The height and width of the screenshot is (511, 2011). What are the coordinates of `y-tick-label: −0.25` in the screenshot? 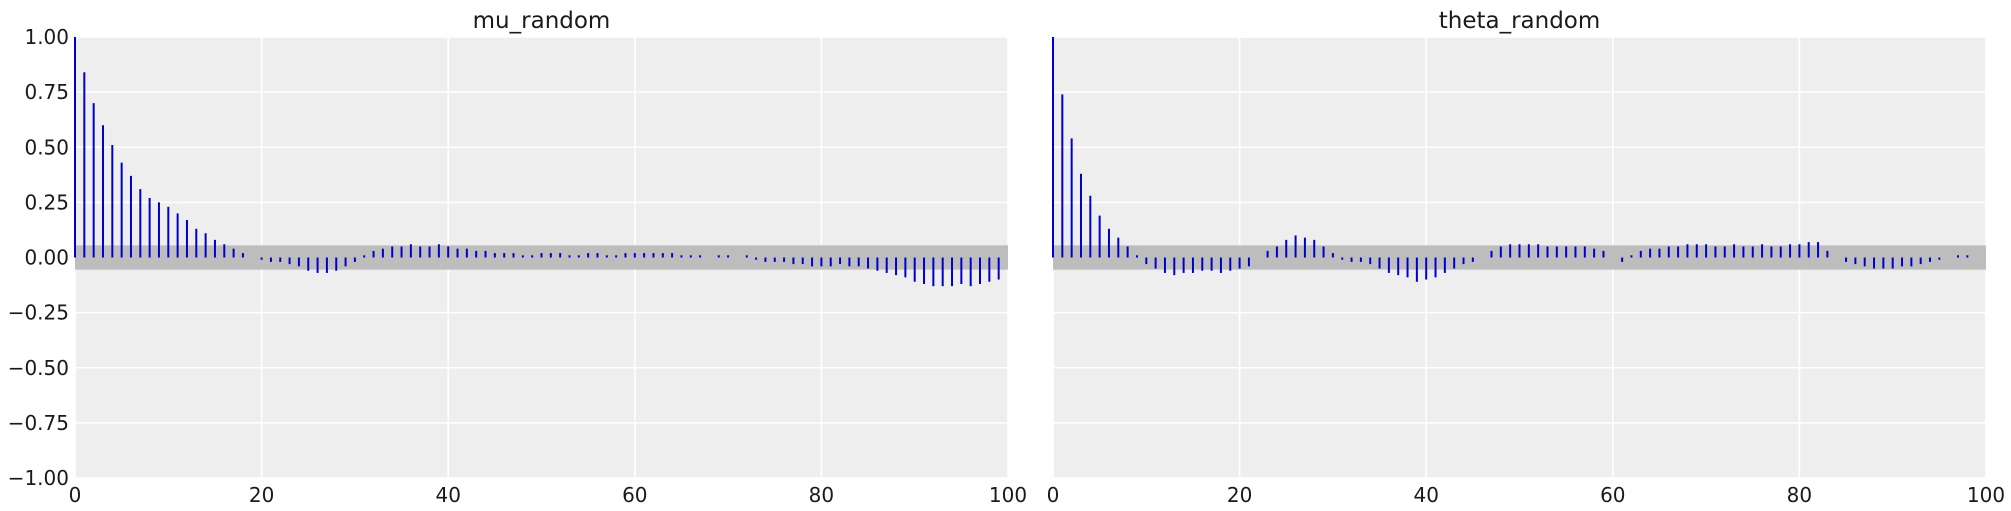 It's located at (38, 313).